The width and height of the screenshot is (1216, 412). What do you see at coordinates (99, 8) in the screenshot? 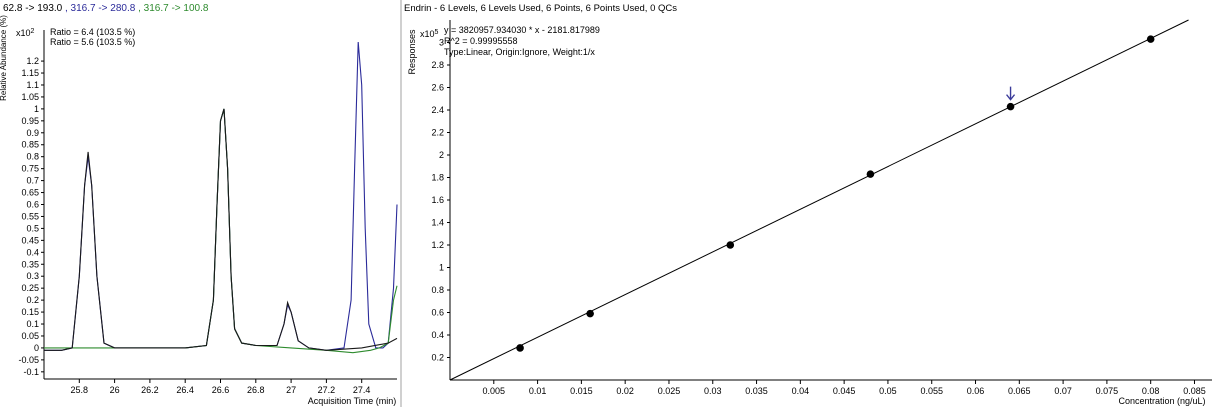
I see `header-transition-2: , 316.7 -> 280.8` at bounding box center [99, 8].